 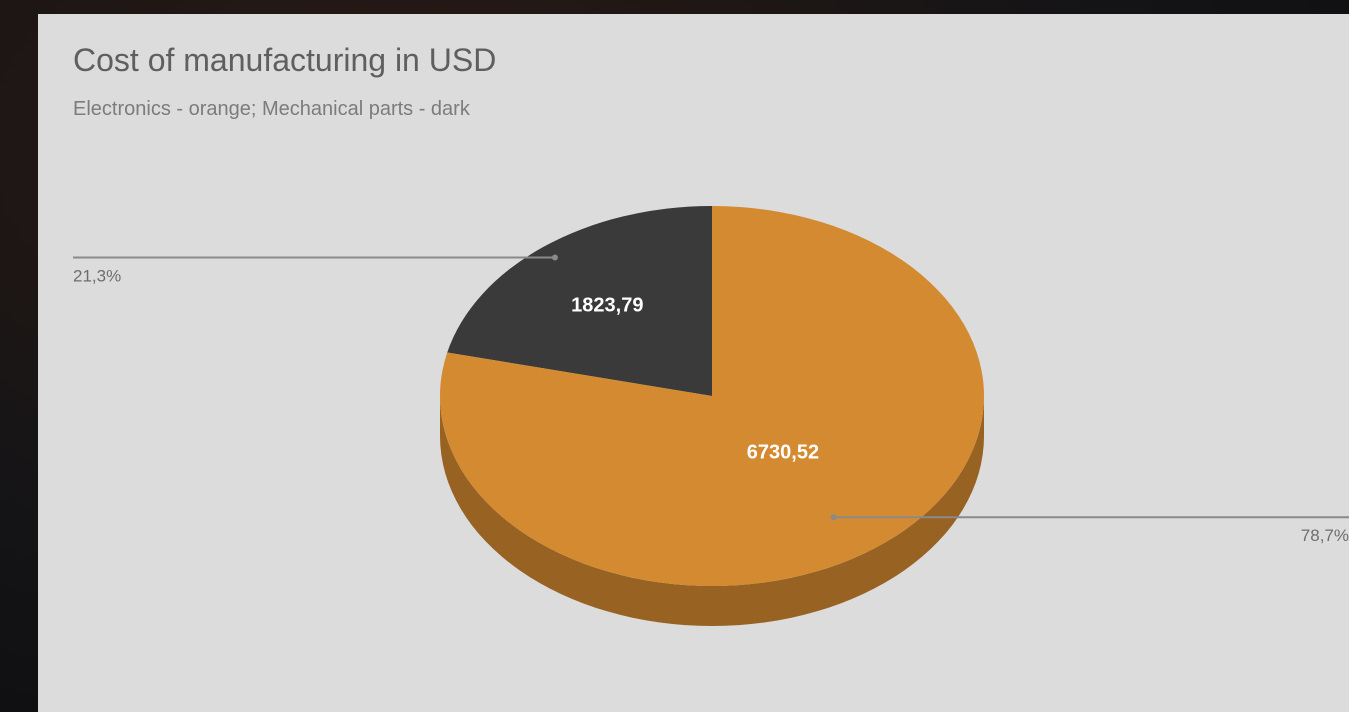 I want to click on pie-percent-label-1: 78,7%, so click(x=1325, y=535).